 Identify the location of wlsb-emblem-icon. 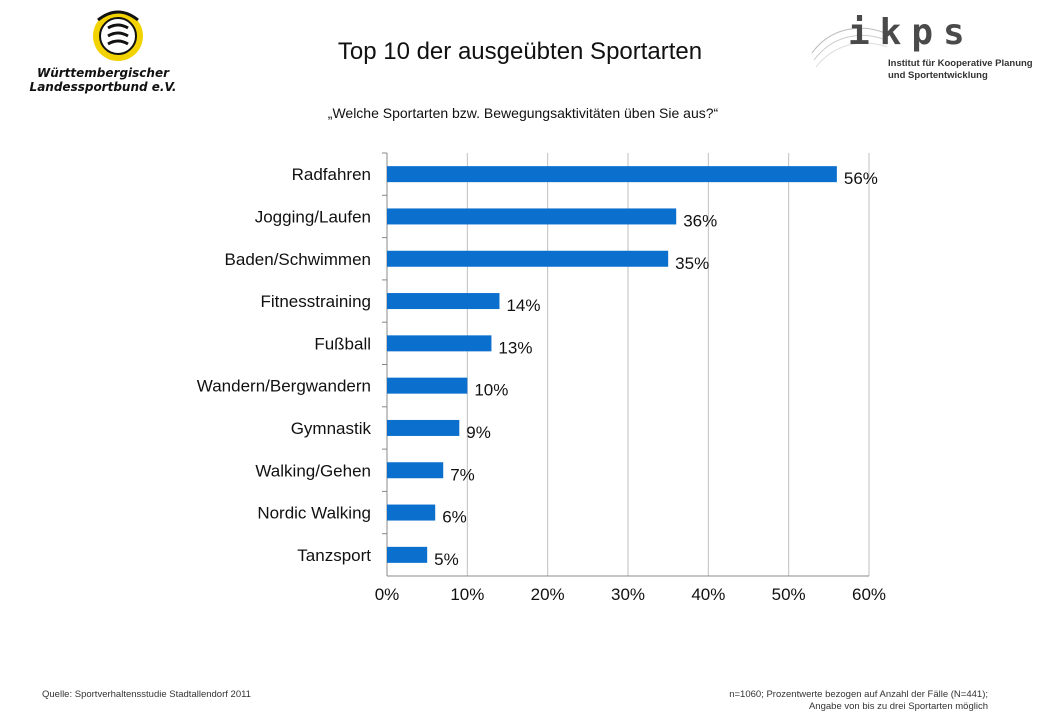
(118, 35).